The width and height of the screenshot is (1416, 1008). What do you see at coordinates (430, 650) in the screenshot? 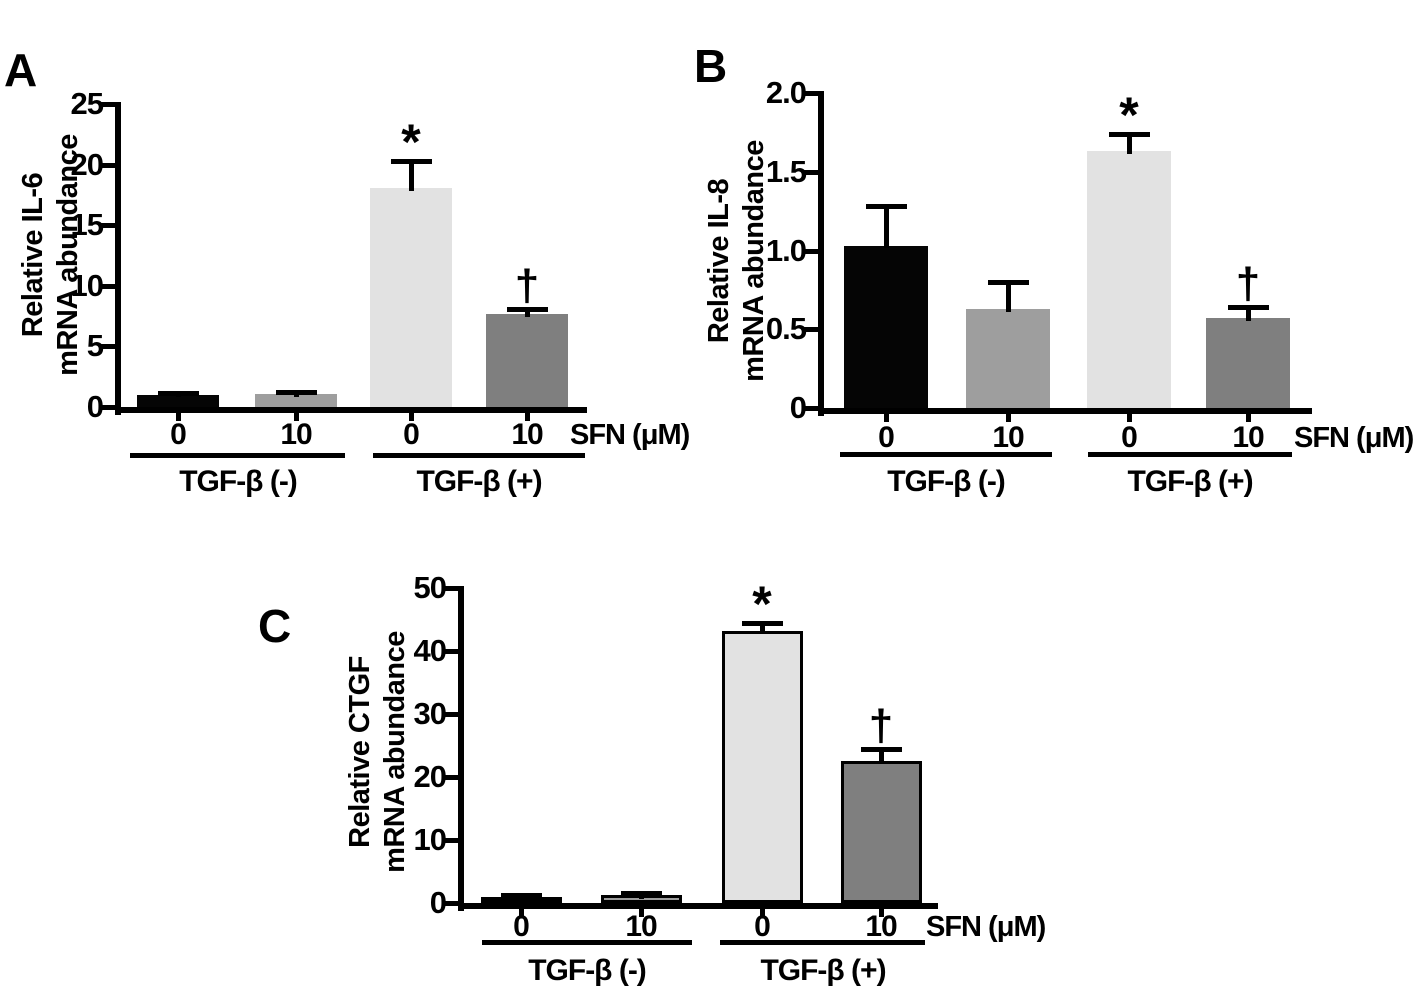
I see `y-tick-label: 40` at bounding box center [430, 650].